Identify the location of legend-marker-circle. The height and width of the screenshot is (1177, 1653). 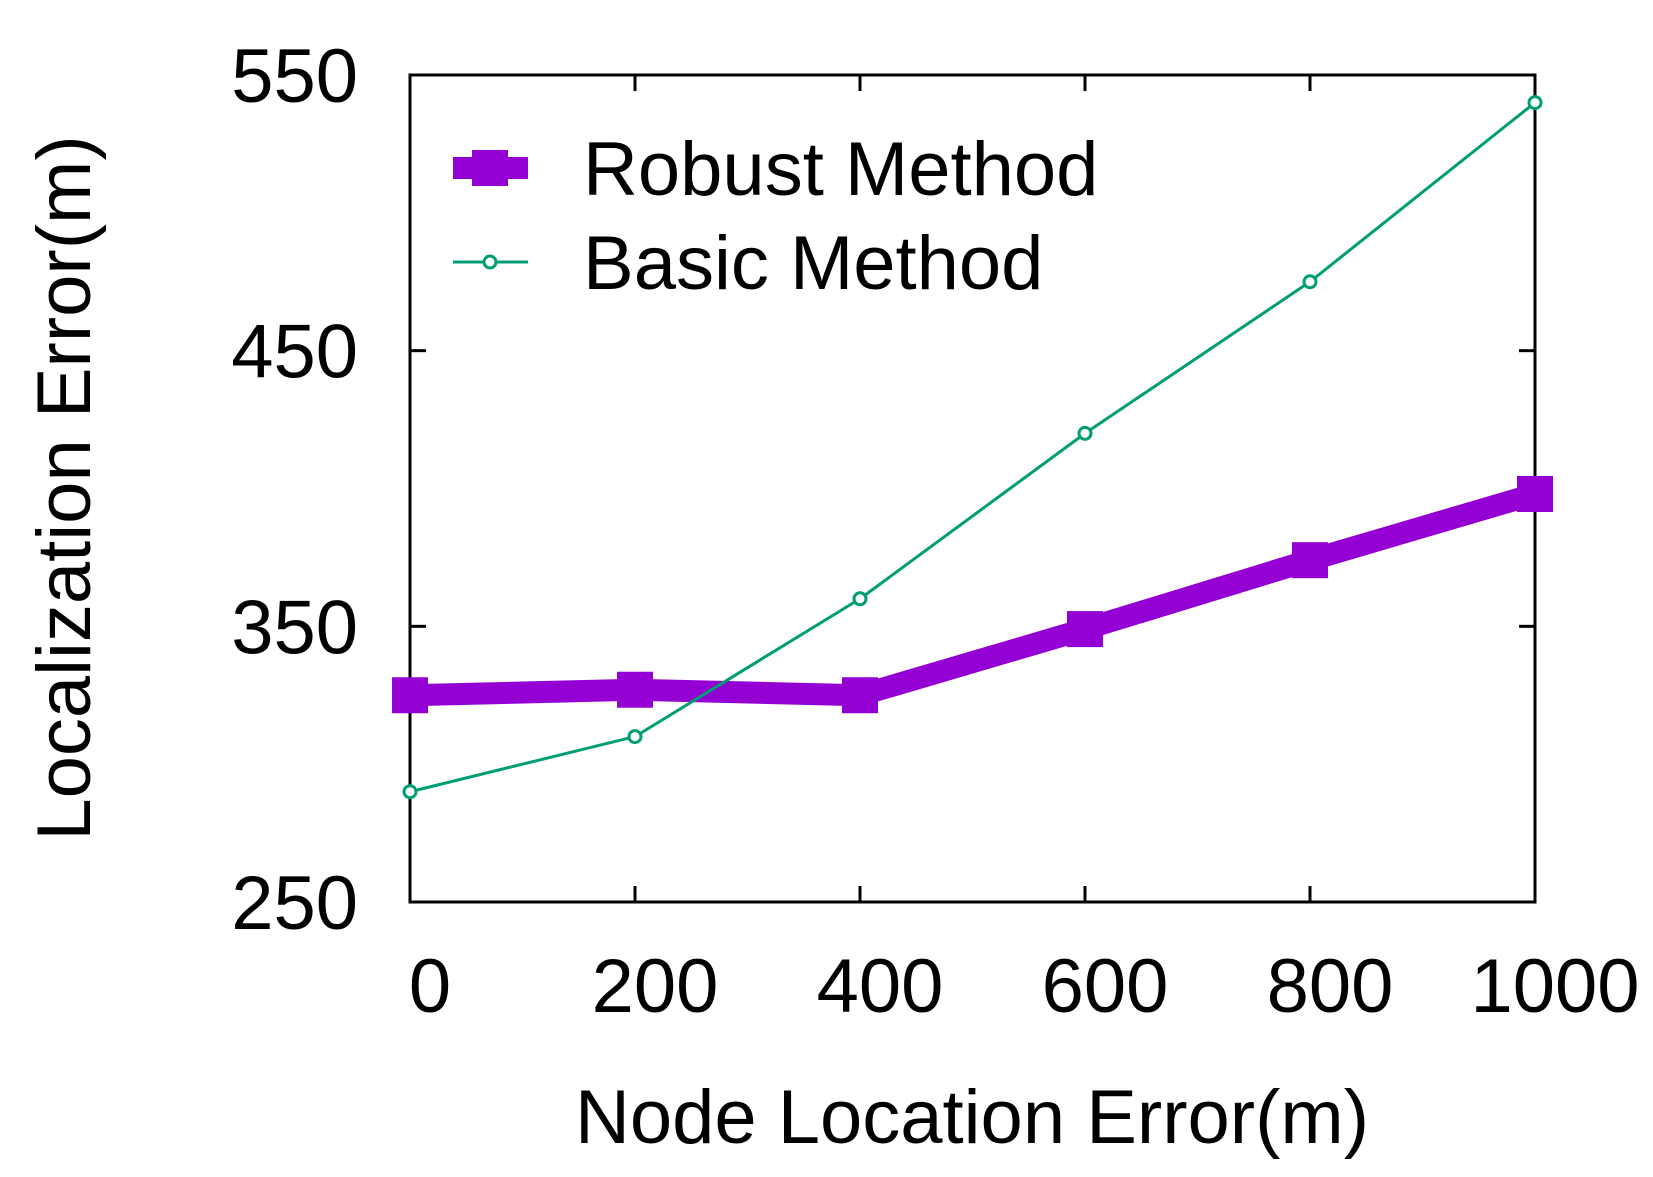
(490, 262).